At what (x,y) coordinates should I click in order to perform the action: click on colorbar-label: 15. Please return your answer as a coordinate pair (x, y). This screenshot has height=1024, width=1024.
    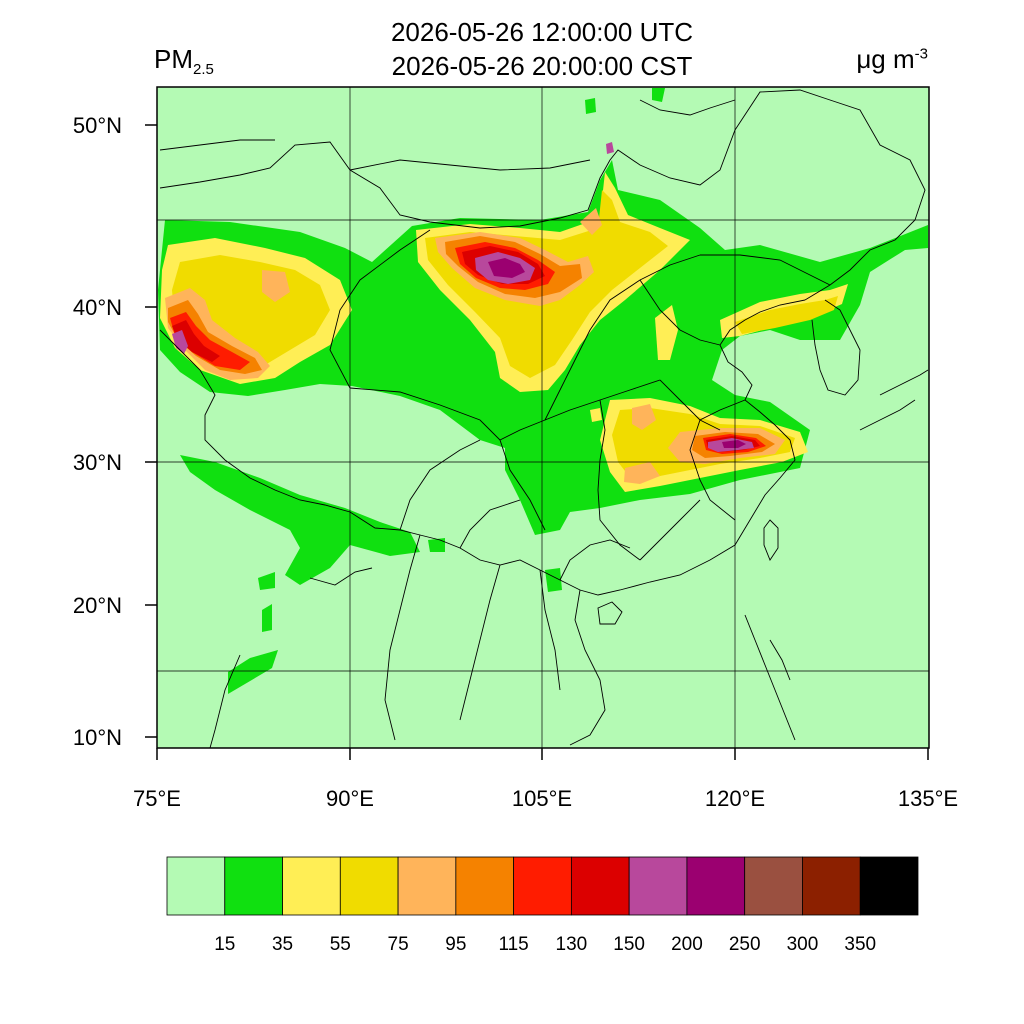
    Looking at the image, I should click on (224, 944).